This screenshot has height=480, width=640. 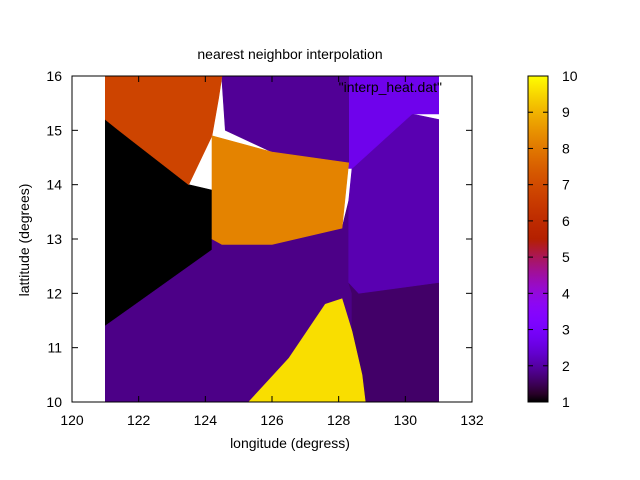 What do you see at coordinates (566, 148) in the screenshot?
I see `colorbar-tick-label: 8` at bounding box center [566, 148].